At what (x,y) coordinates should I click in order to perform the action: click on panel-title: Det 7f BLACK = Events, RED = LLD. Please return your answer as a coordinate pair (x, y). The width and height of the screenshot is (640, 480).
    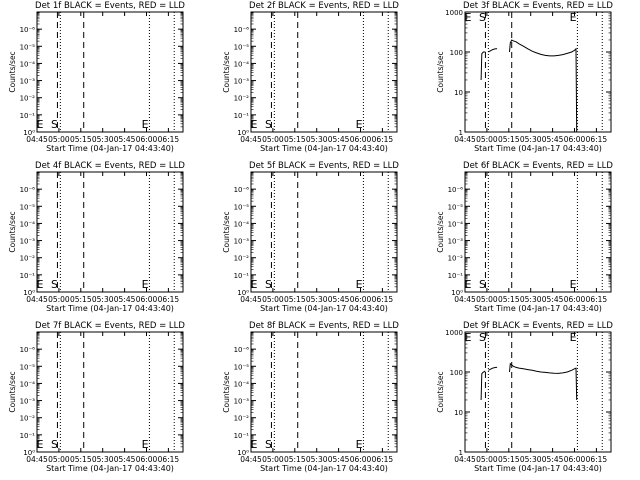
    Looking at the image, I should click on (110, 326).